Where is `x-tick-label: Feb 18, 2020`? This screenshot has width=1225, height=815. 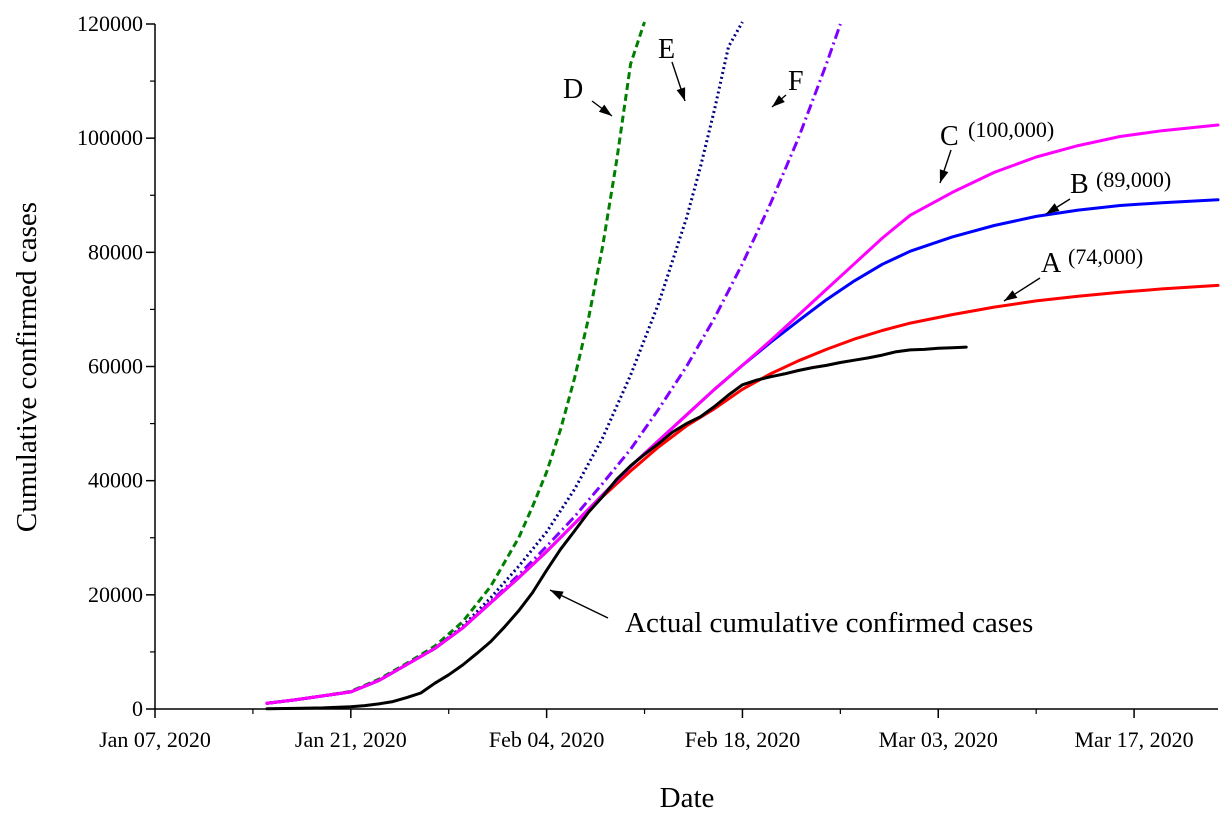 x-tick-label: Feb 18, 2020 is located at coordinates (743, 739).